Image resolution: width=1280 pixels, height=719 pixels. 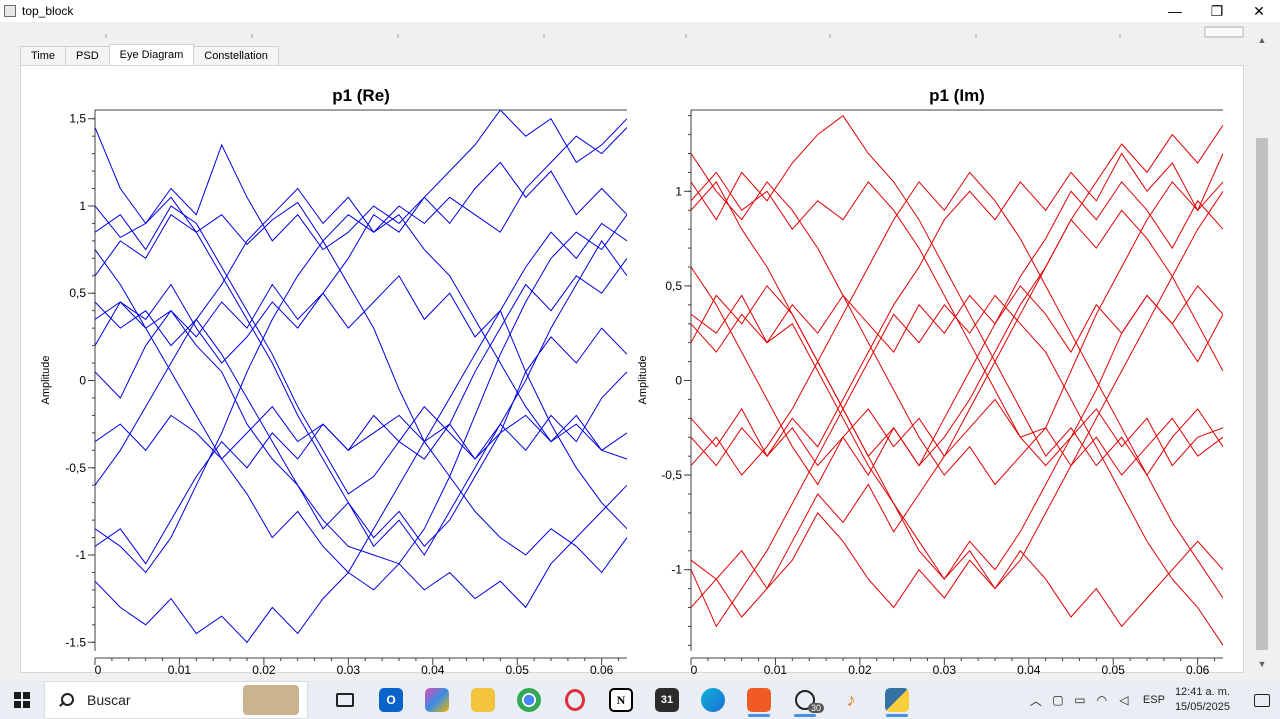 I want to click on notion-icon: N, so click(x=621, y=700).